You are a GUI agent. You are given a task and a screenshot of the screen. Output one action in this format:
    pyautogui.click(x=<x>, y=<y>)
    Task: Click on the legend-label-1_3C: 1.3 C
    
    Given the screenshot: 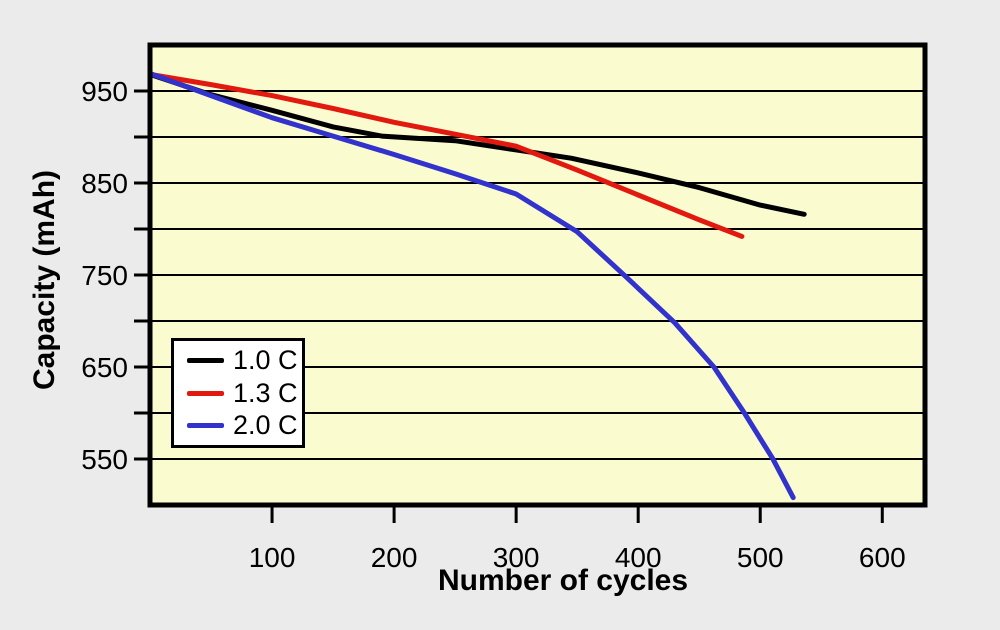 What is the action you would take?
    pyautogui.click(x=265, y=392)
    